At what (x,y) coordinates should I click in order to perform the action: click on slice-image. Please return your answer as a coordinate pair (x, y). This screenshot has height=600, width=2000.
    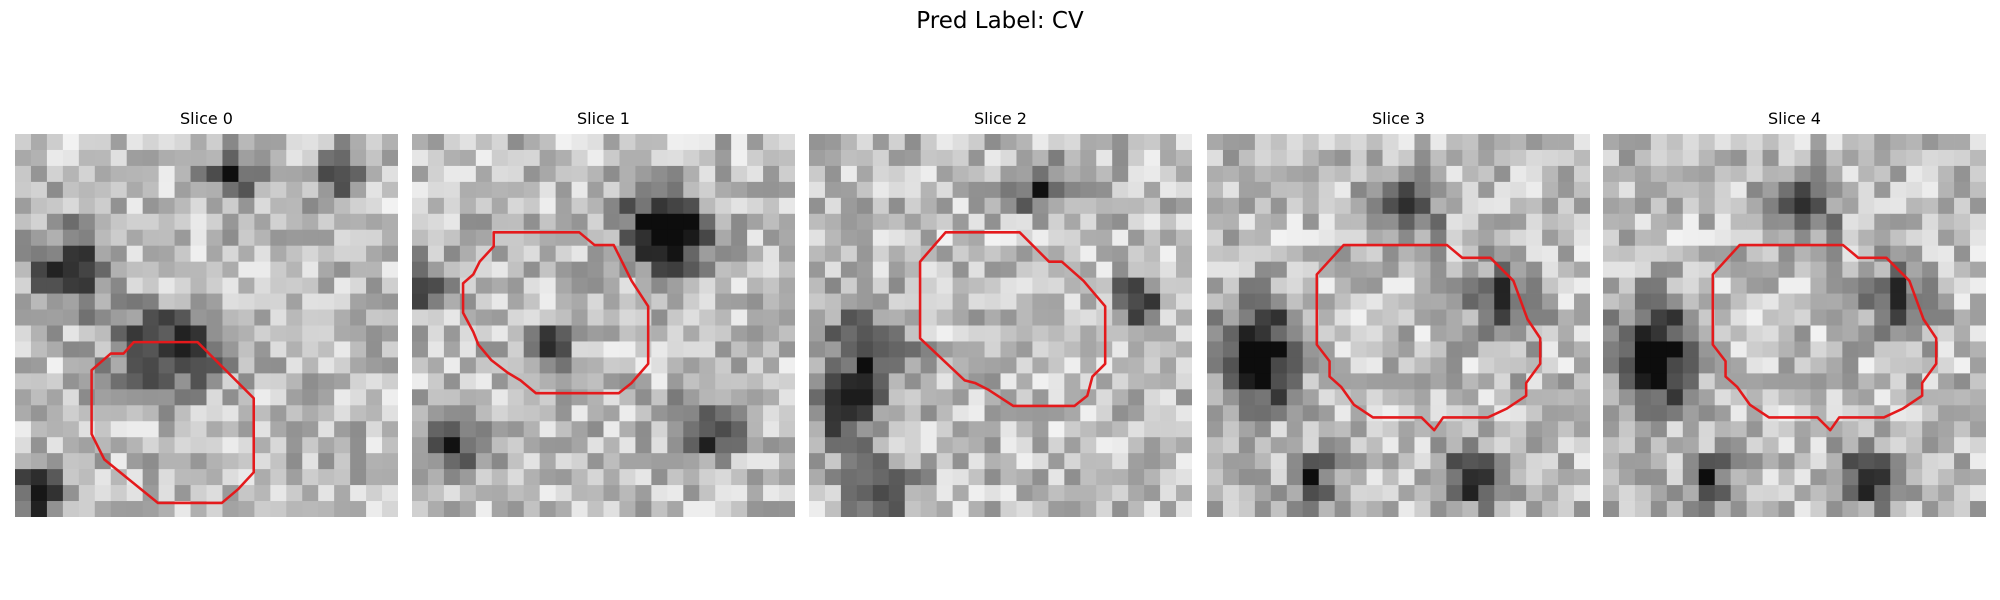
    Looking at the image, I should click on (206, 325).